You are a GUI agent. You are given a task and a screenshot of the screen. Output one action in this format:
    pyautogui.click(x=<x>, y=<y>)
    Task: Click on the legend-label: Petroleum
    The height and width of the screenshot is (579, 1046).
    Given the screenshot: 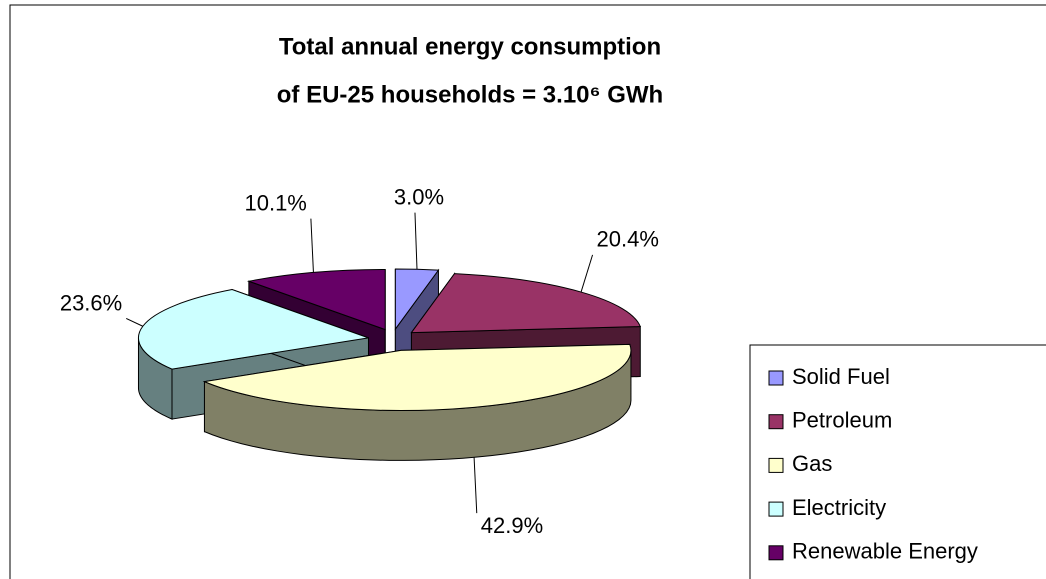 What is the action you would take?
    pyautogui.click(x=842, y=420)
    